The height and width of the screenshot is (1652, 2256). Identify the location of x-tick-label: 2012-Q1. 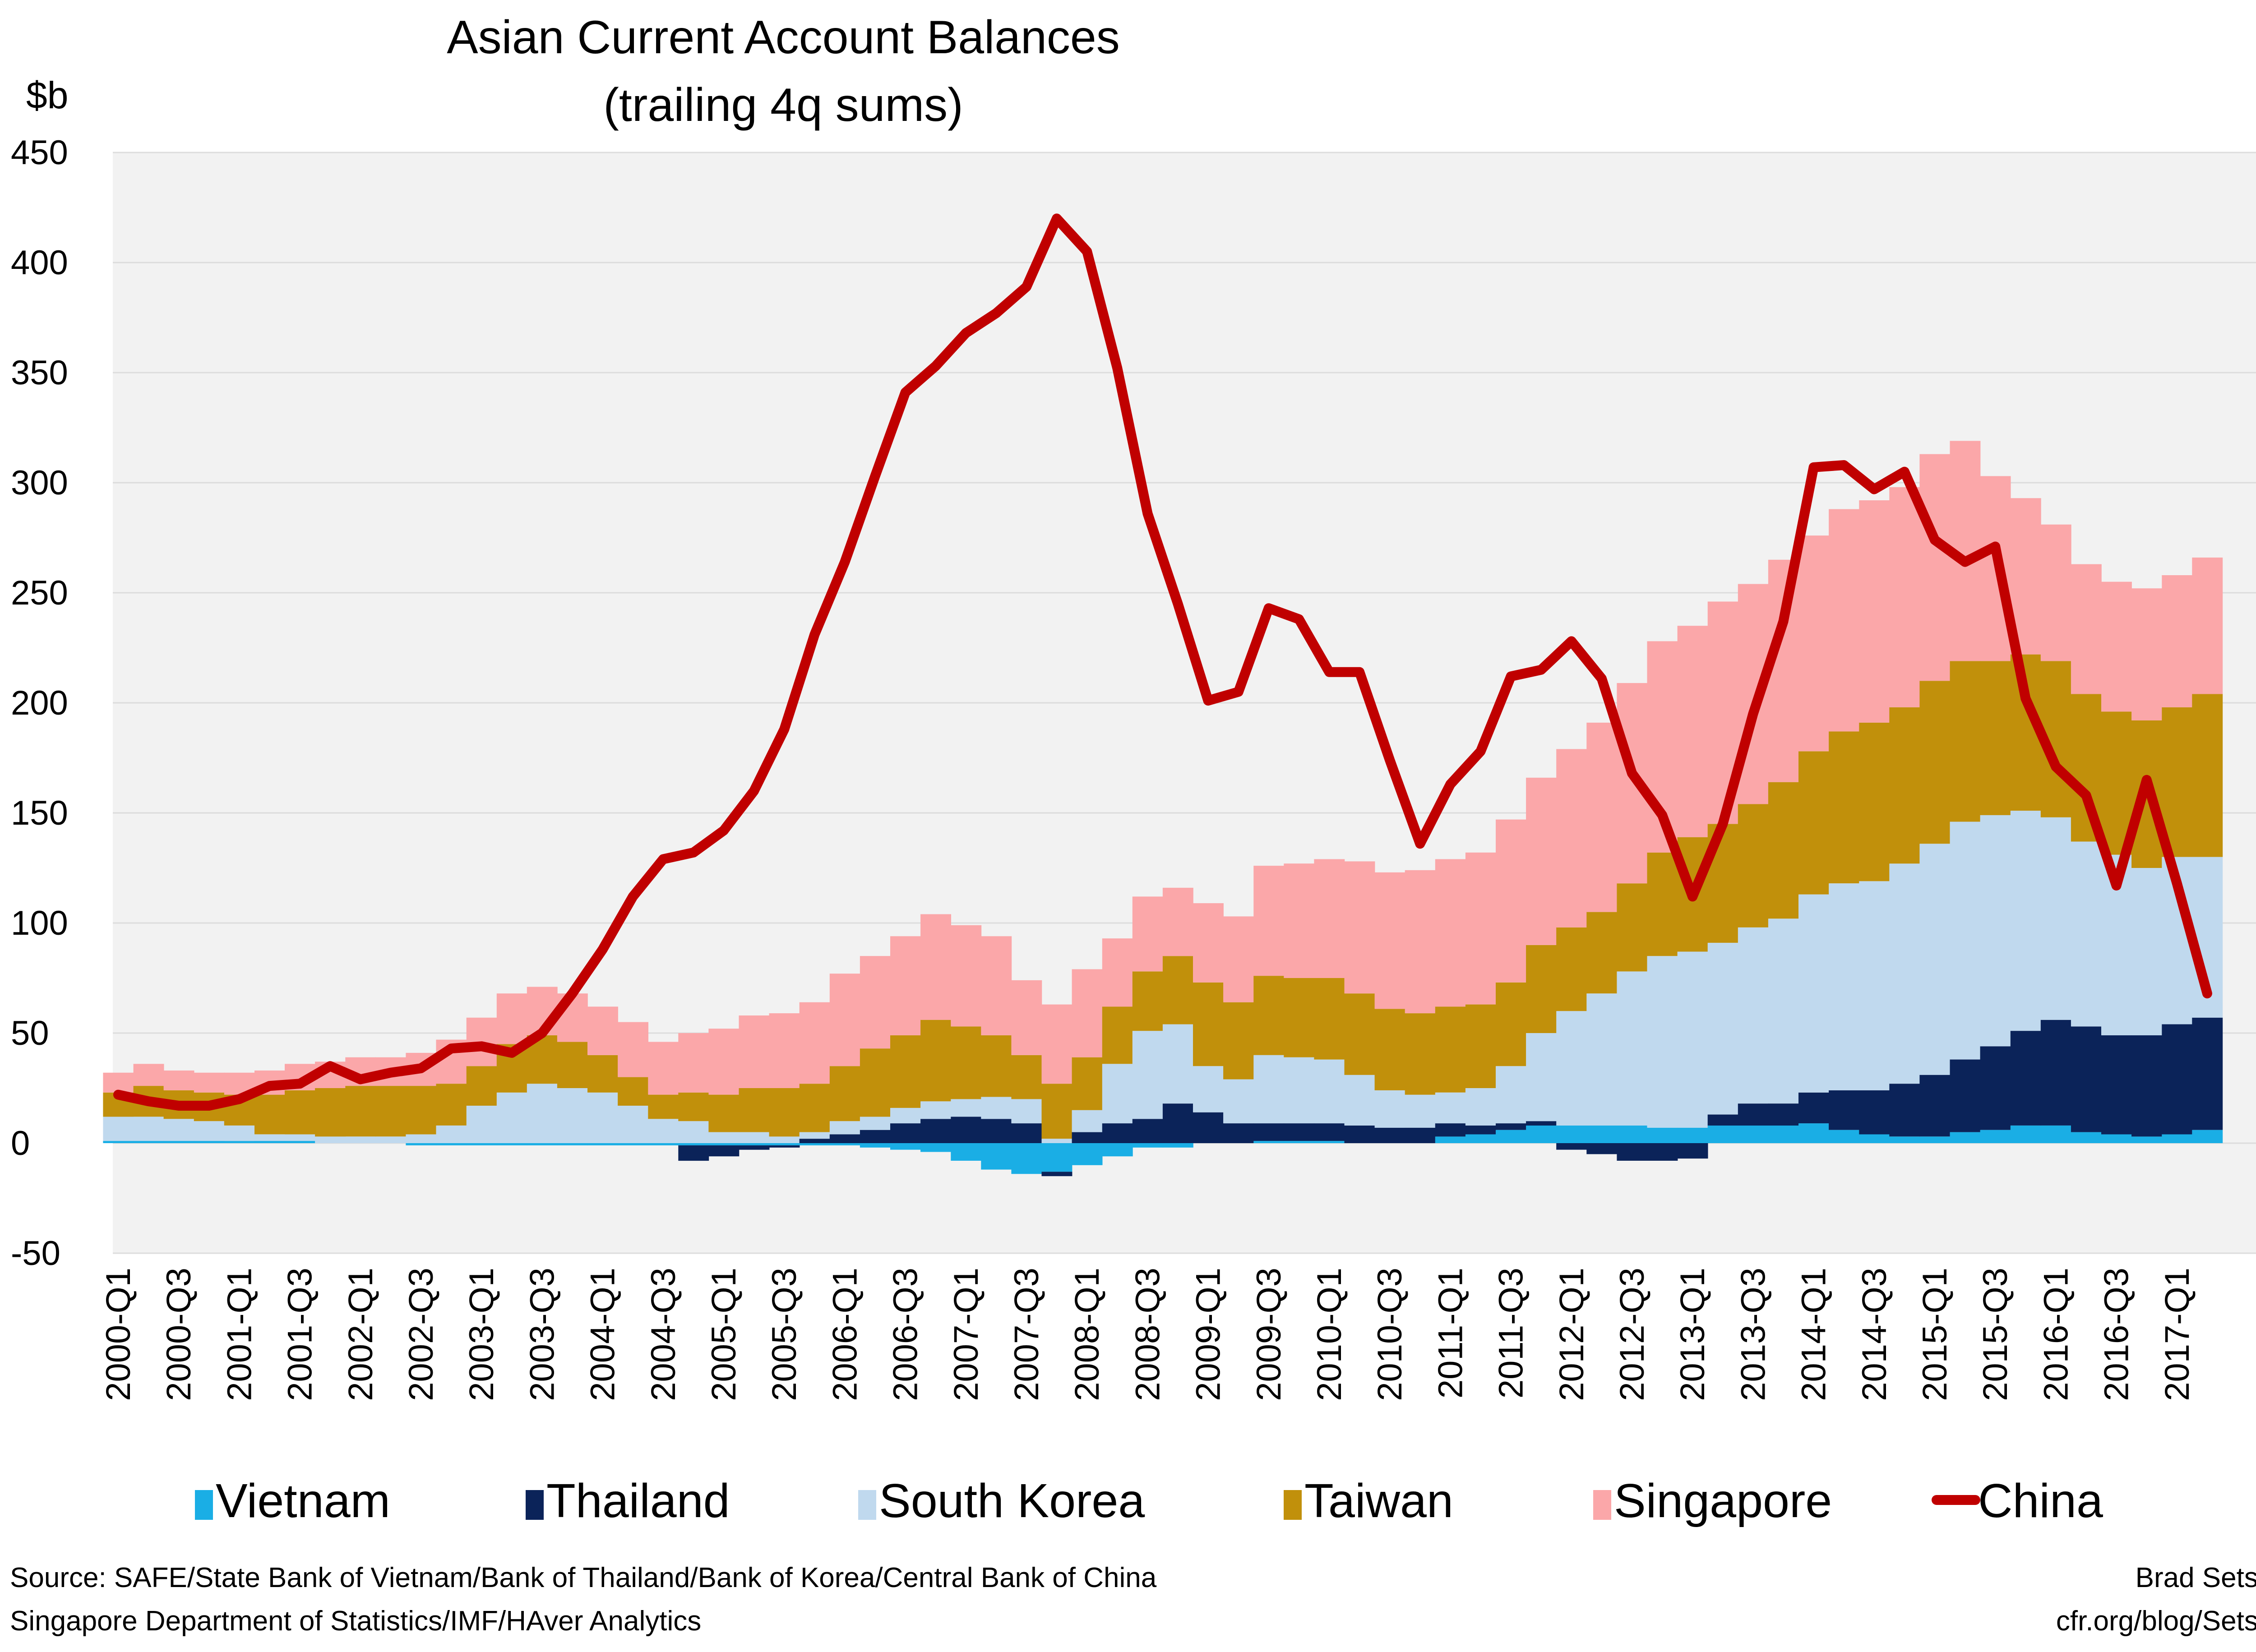
(1572, 1334).